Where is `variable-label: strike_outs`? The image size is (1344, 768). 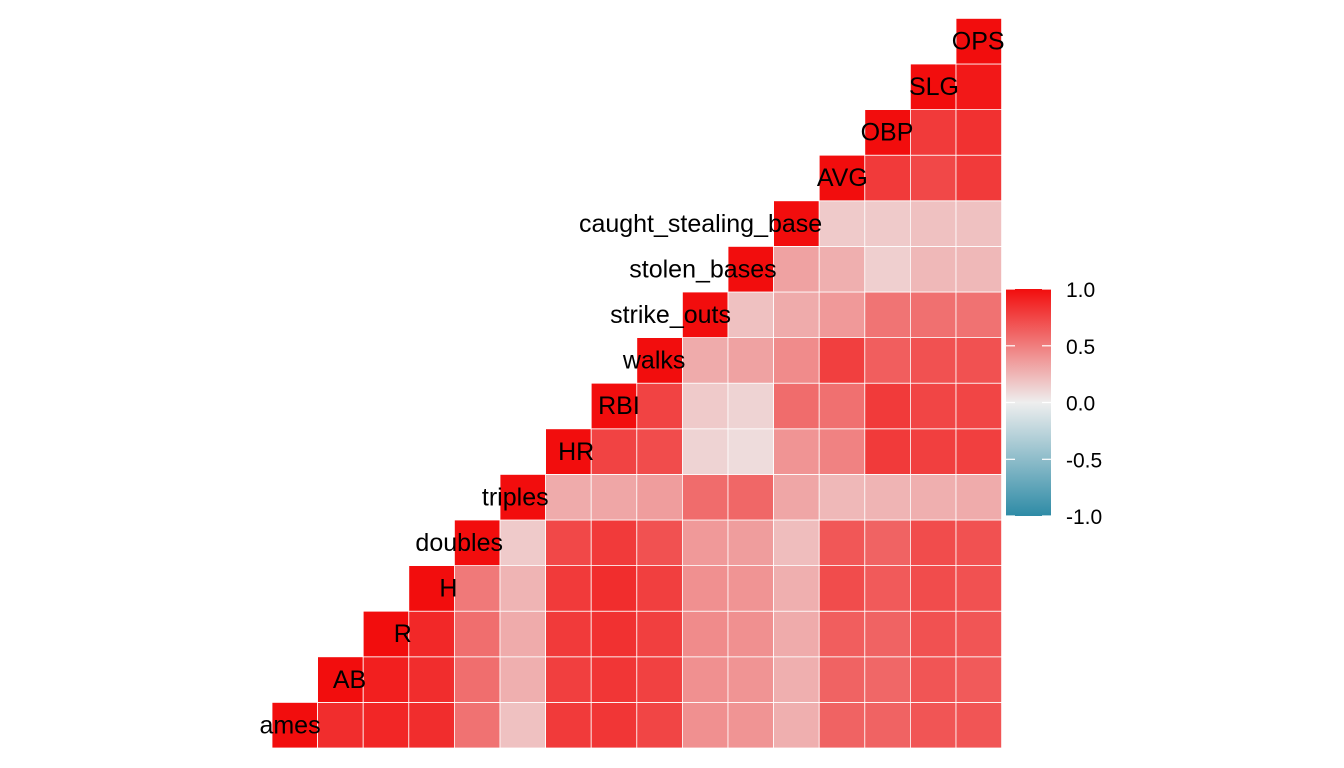
variable-label: strike_outs is located at coordinates (670, 315).